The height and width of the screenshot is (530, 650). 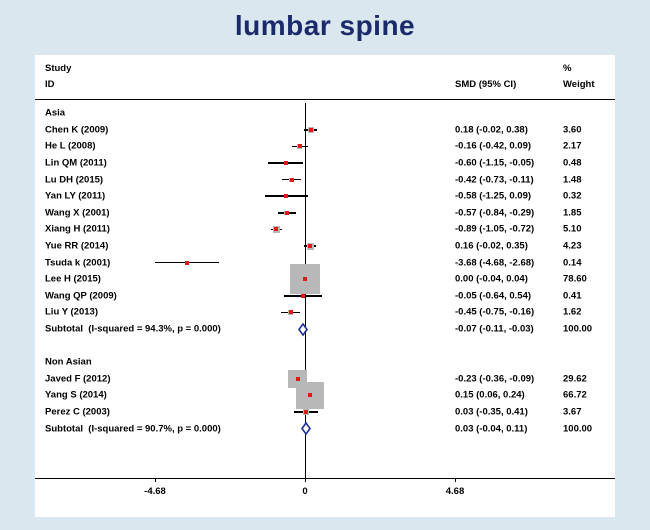 I want to click on x-axis-line, so click(x=325, y=478).